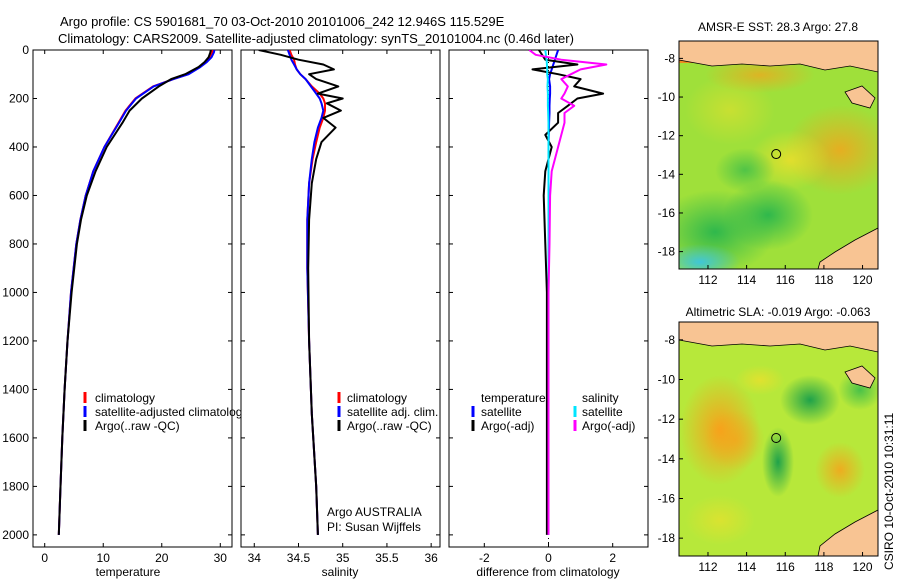  Describe the element at coordinates (602, 412) in the screenshot. I see `legend-sal-satellite-label: satellite` at that location.